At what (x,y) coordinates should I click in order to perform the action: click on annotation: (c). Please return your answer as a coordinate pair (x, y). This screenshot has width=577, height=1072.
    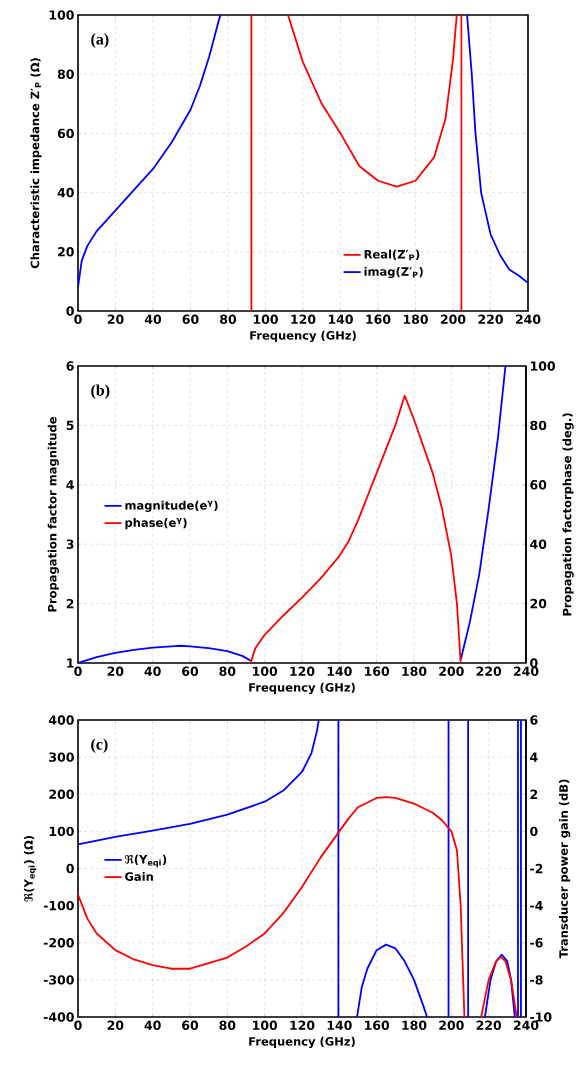
    Looking at the image, I should click on (99, 745).